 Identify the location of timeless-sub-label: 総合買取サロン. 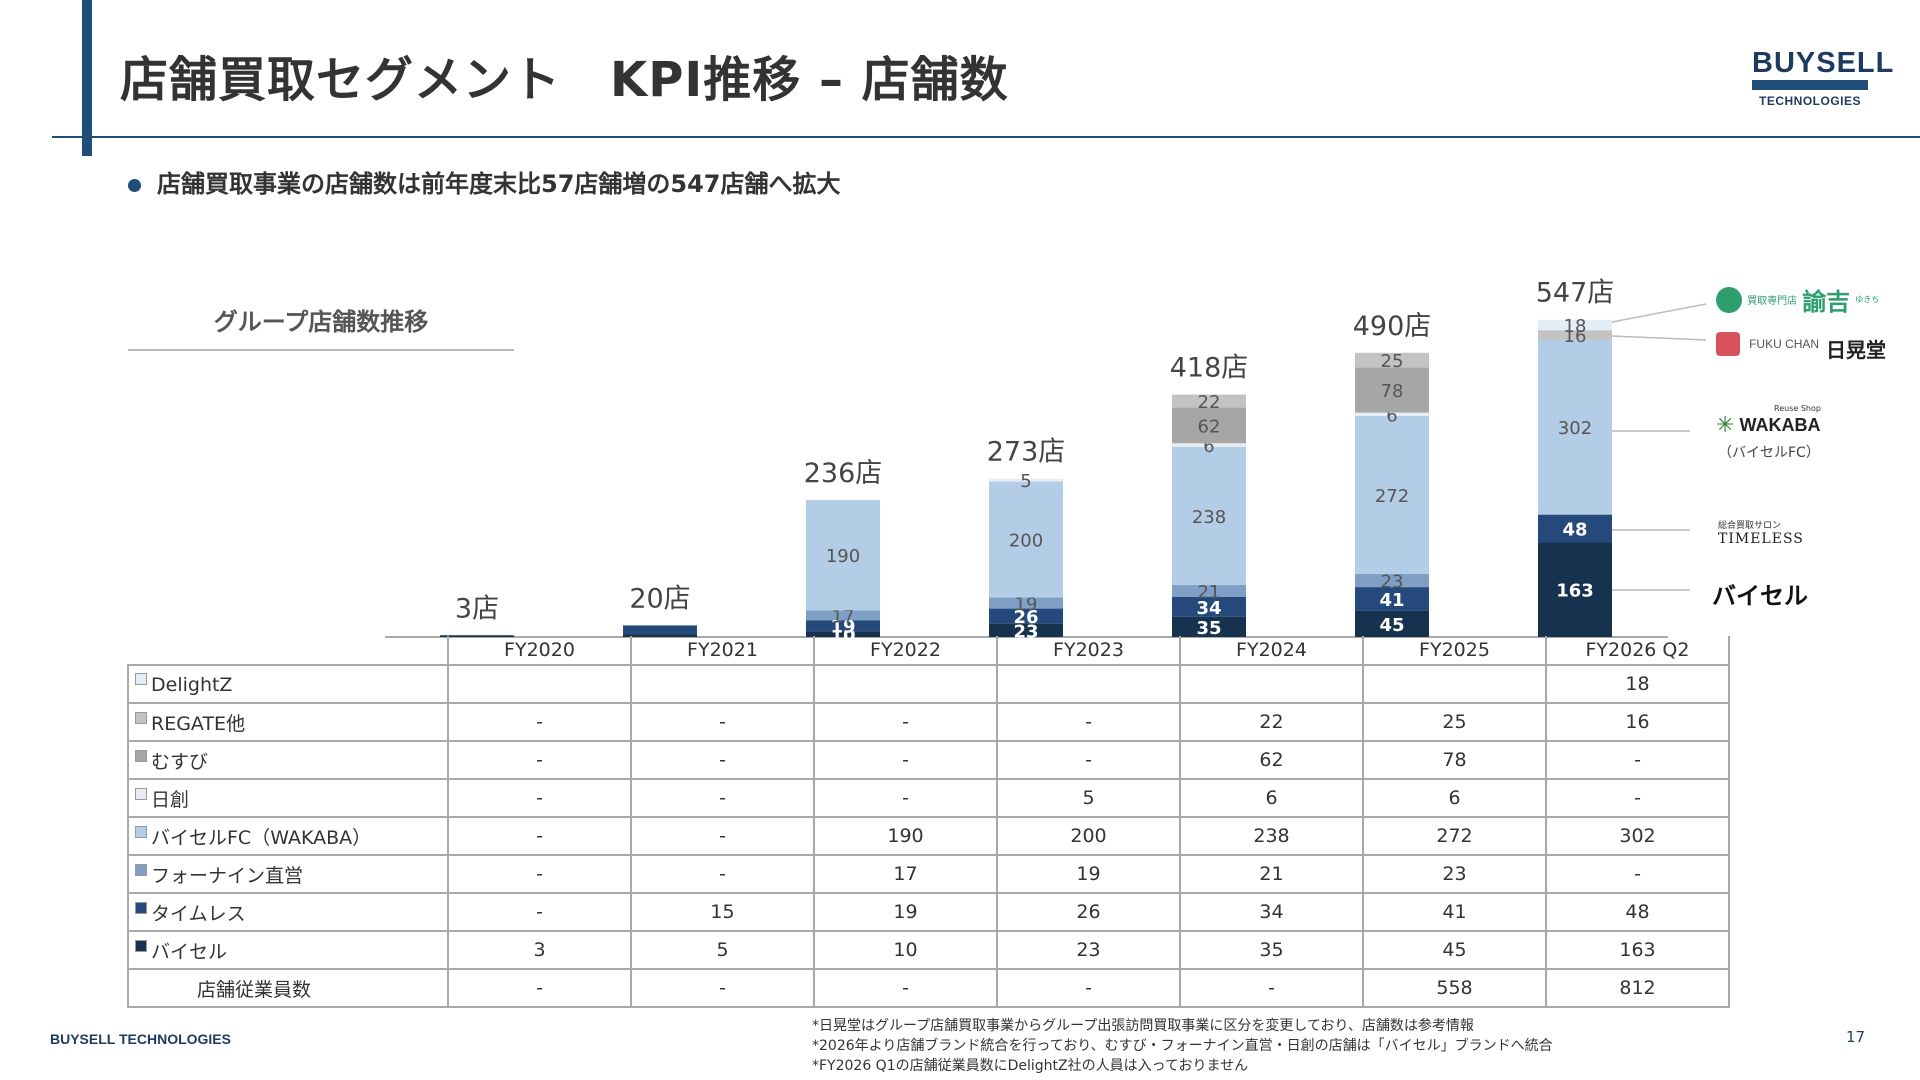
(1750, 526).